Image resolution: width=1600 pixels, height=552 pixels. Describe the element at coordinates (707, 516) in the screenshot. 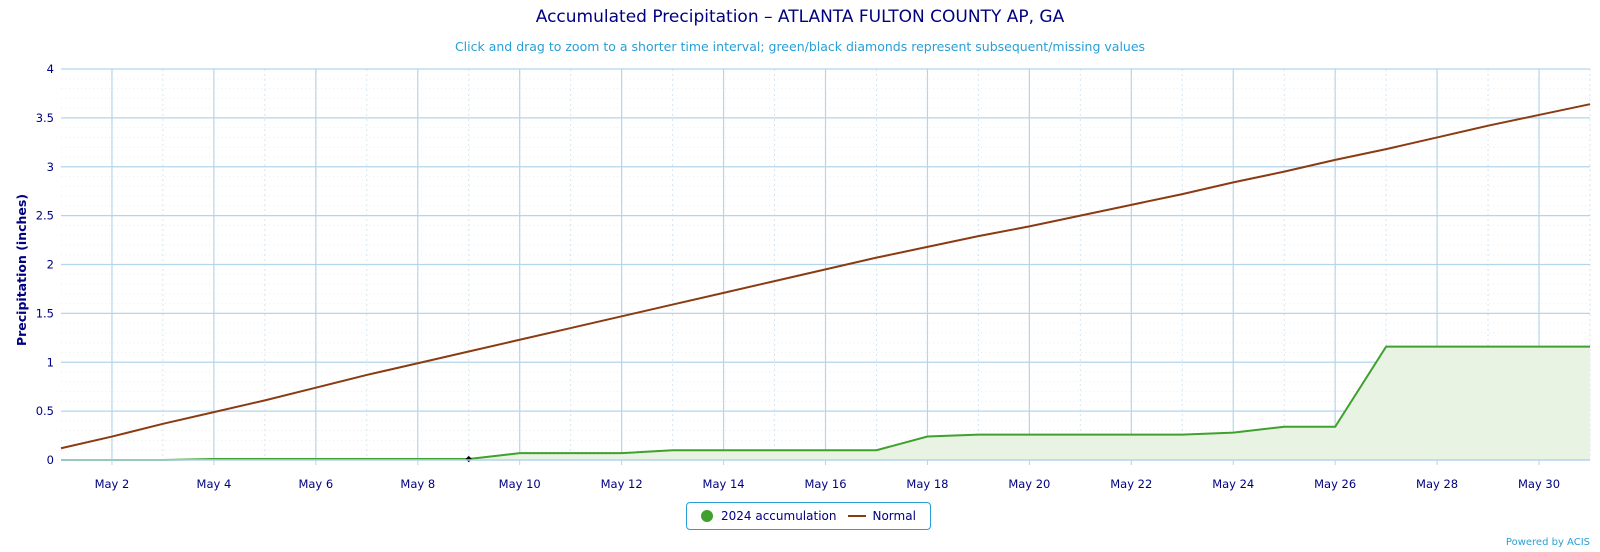

I see `accumulation-swatch-icon` at that location.